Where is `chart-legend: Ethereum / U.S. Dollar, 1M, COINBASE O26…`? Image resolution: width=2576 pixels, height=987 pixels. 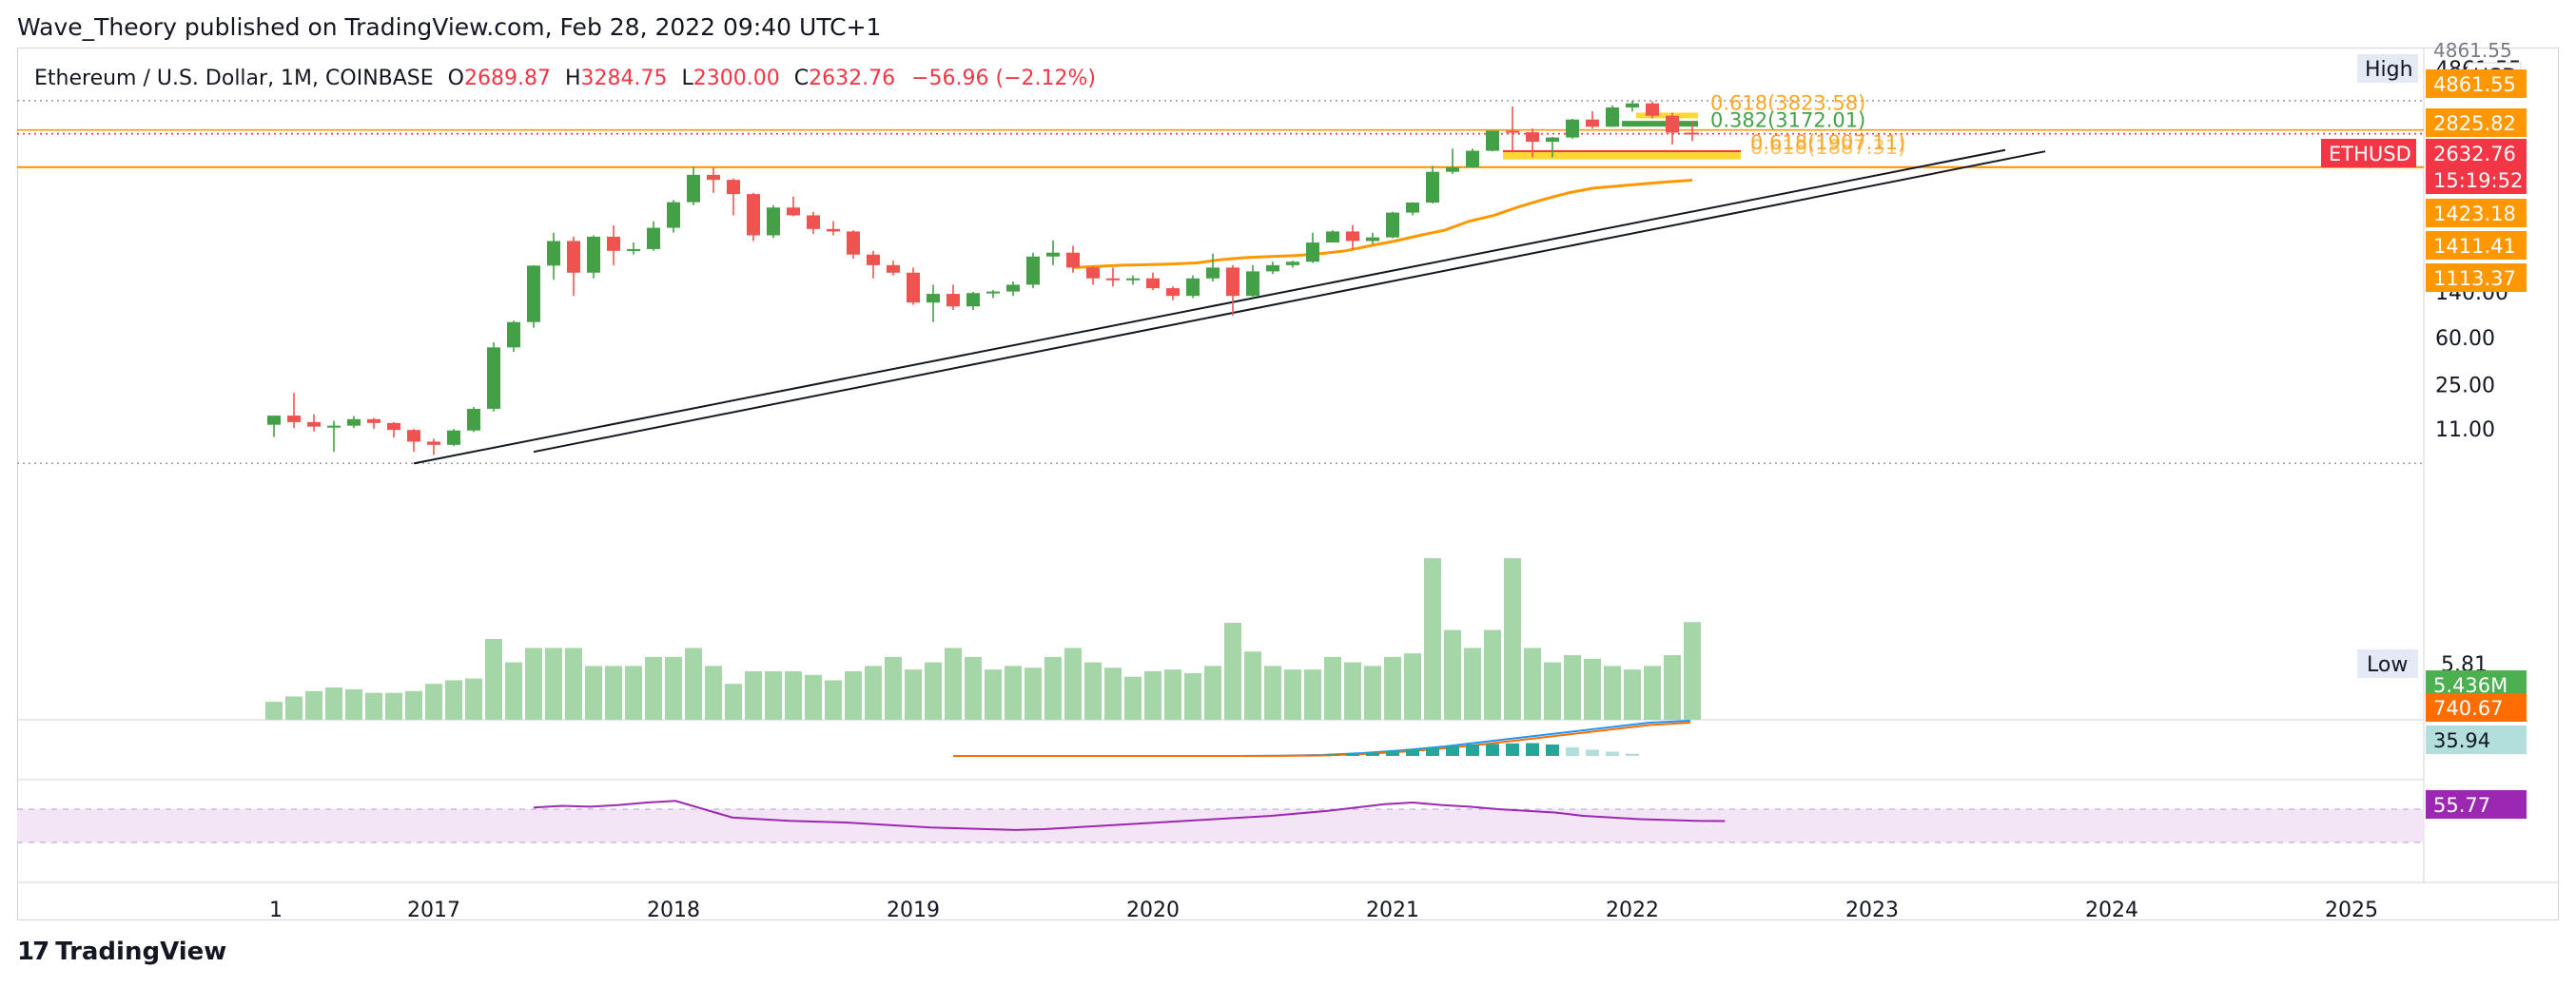
chart-legend: Ethereum / U.S. Dollar, 1M, COINBASE O26… is located at coordinates (565, 78).